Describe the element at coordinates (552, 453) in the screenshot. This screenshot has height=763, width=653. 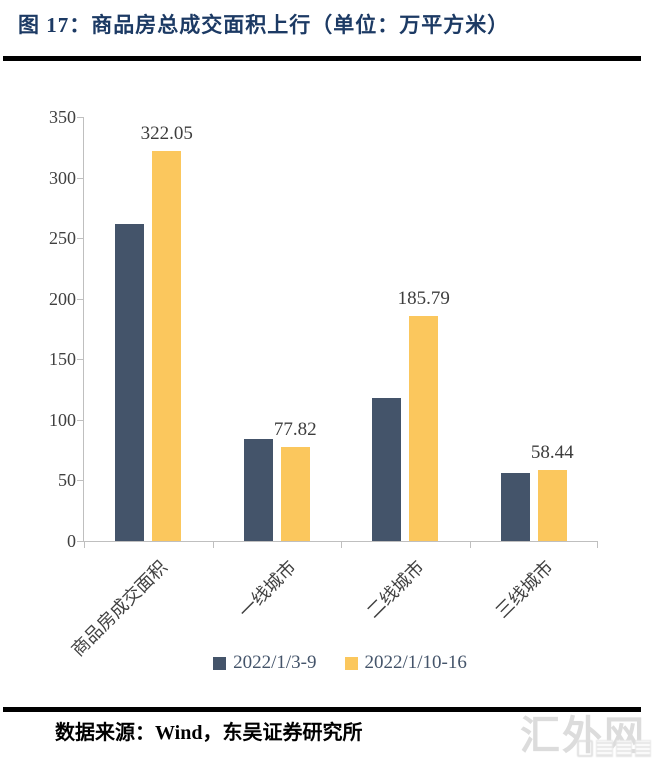
I see `bar-value-label: 58.44` at that location.